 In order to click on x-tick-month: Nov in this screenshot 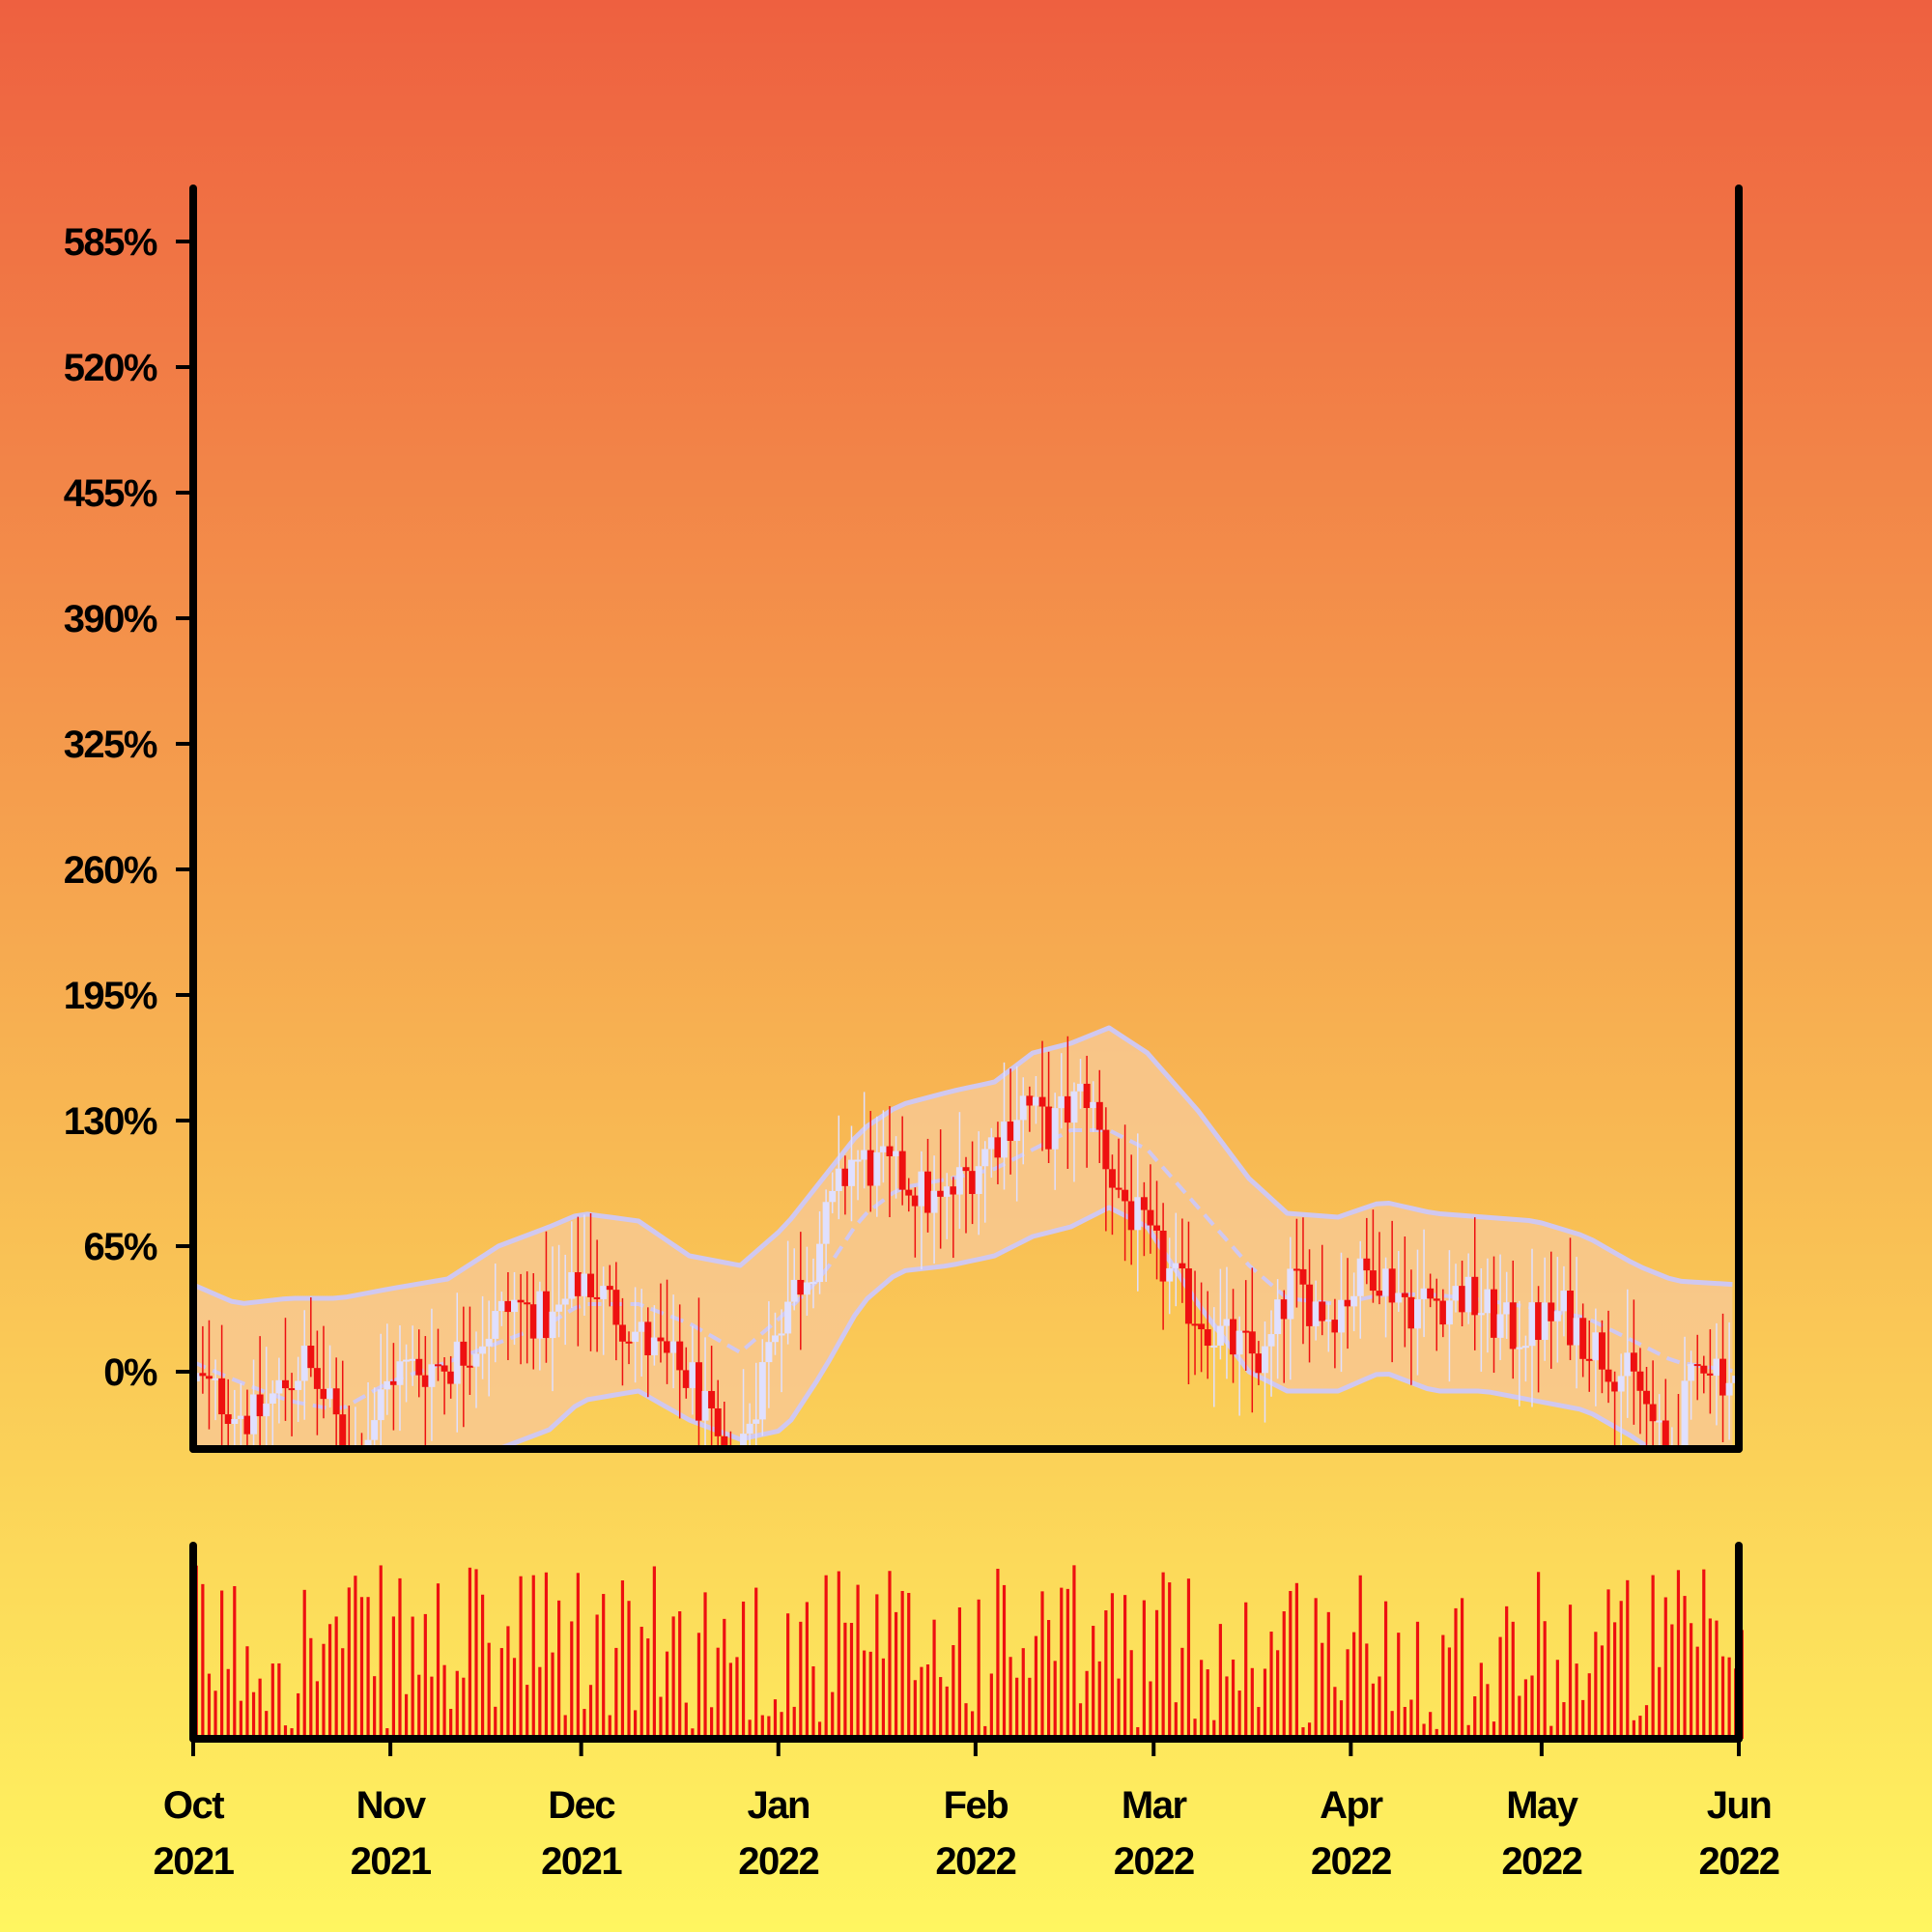, I will do `click(391, 1805)`.